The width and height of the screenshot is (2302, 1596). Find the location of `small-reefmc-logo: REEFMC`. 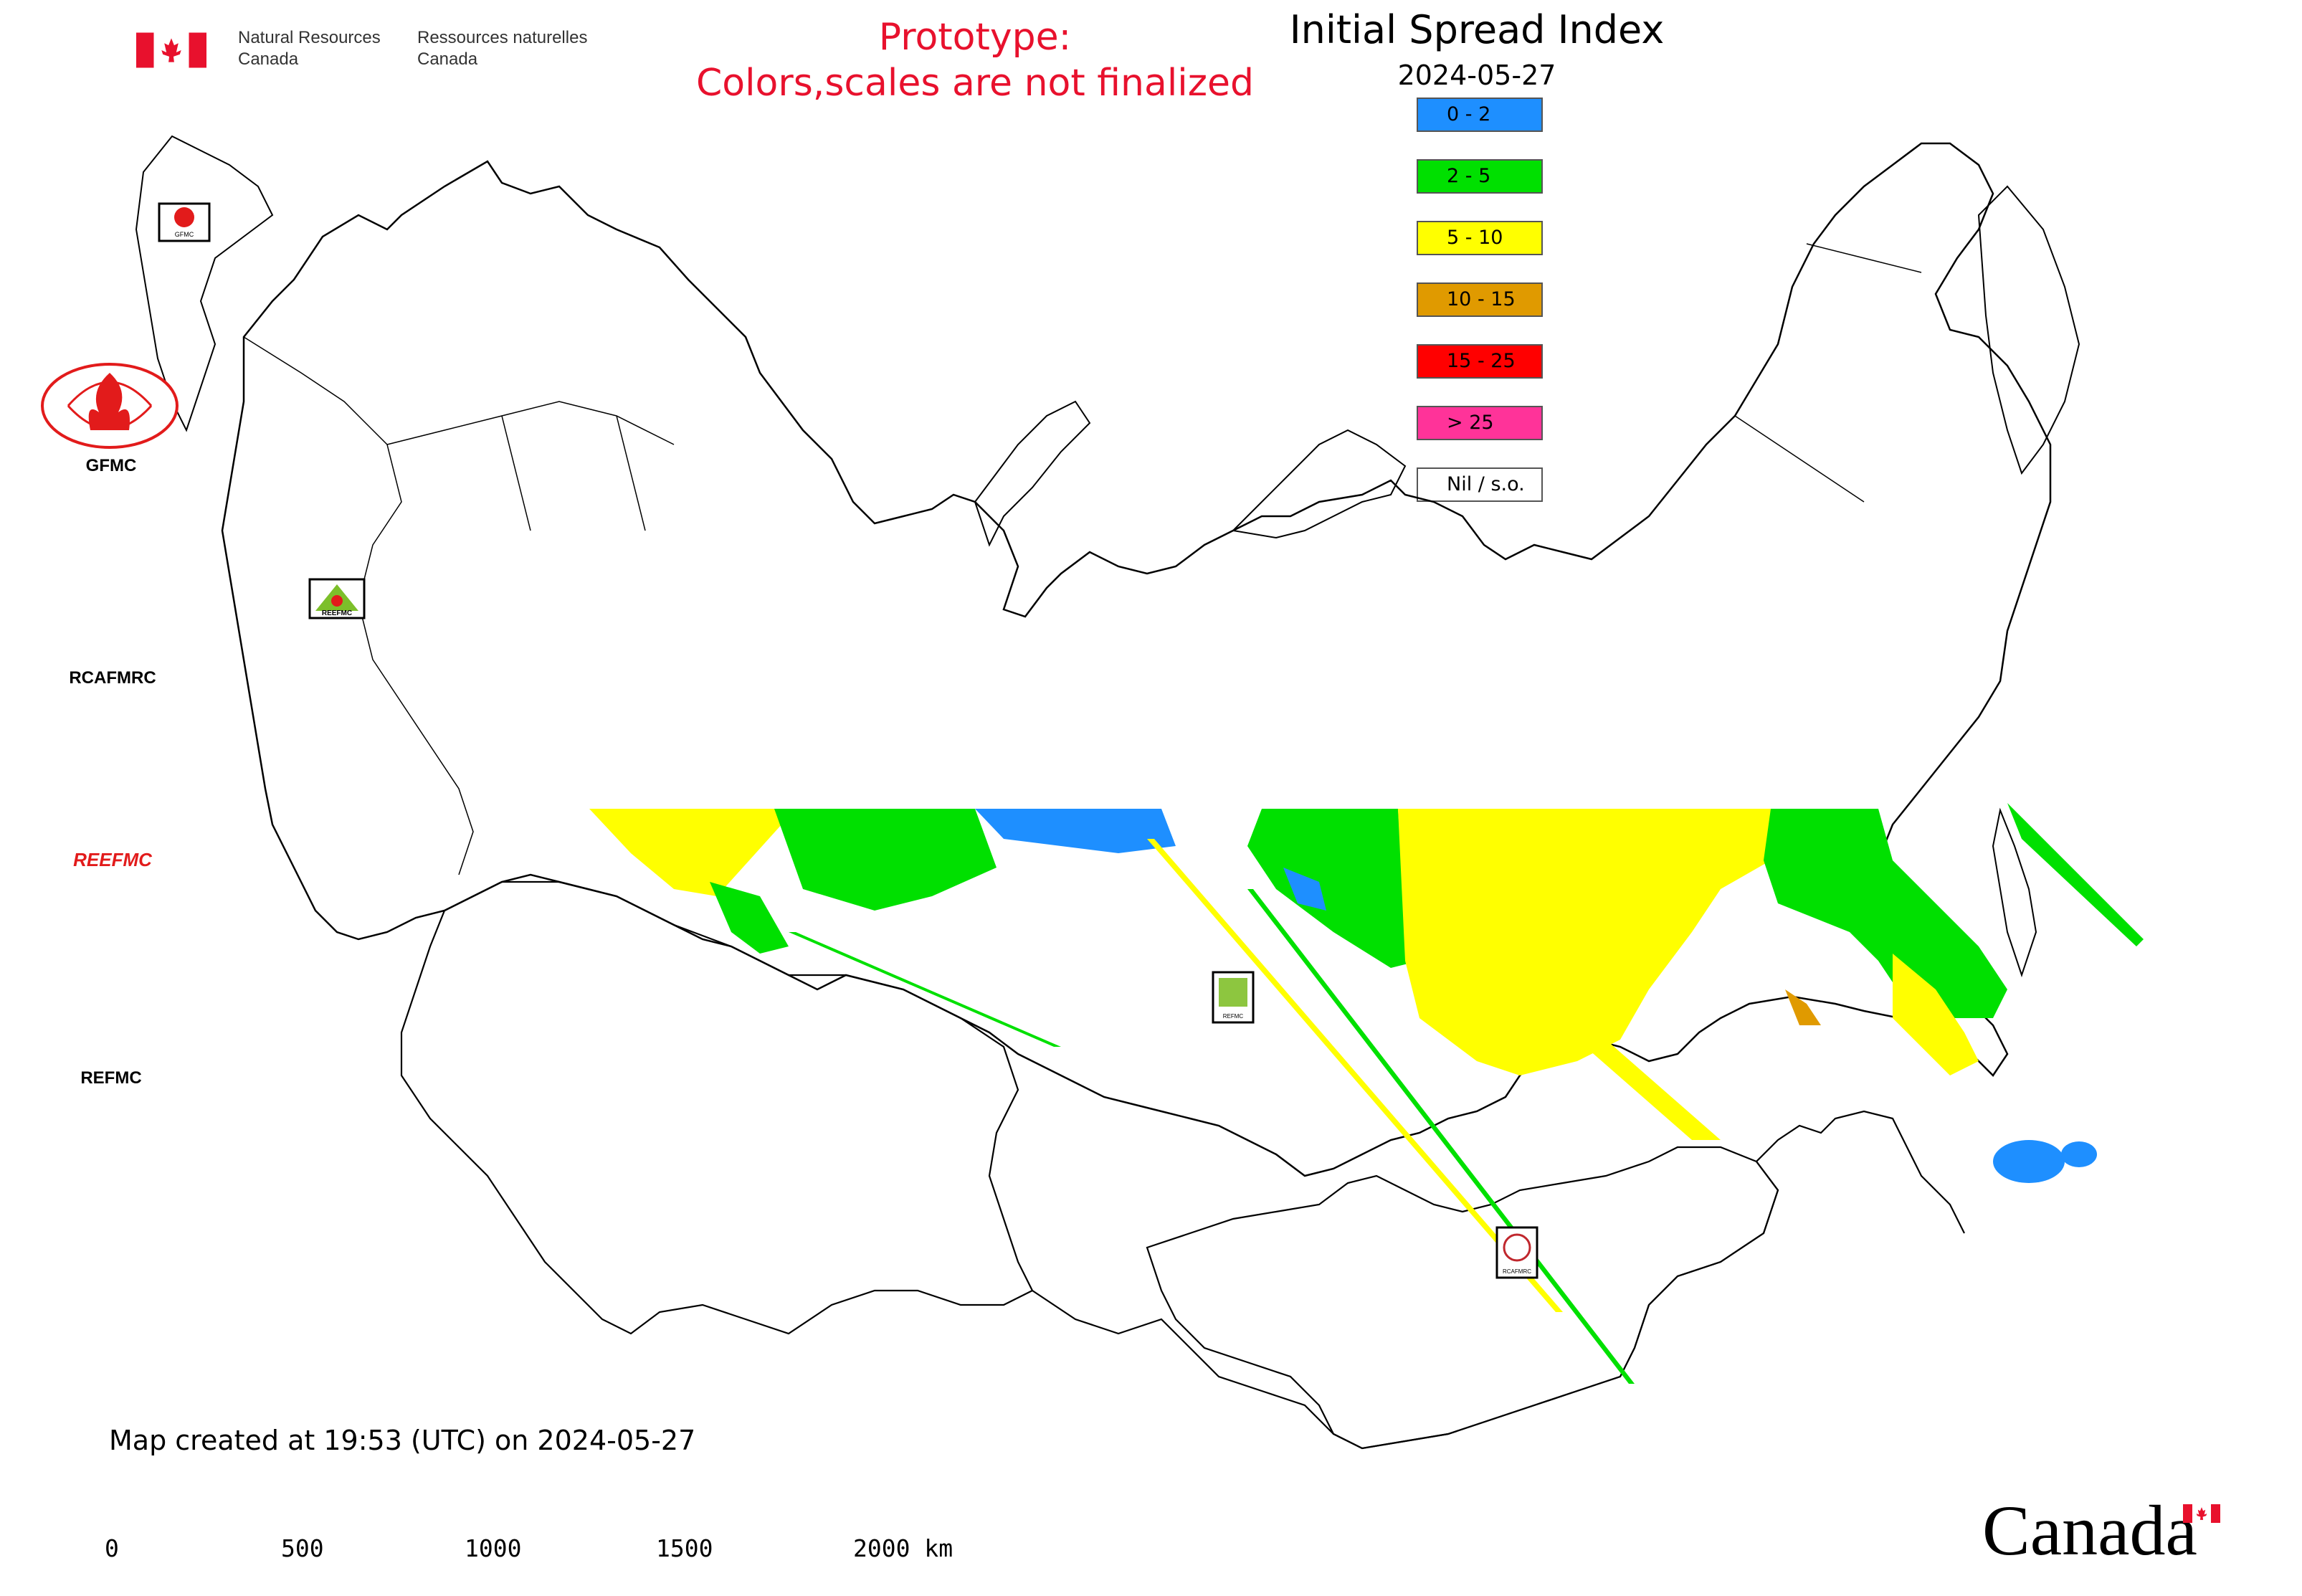

small-reefmc-logo: REEFMC is located at coordinates (337, 598).